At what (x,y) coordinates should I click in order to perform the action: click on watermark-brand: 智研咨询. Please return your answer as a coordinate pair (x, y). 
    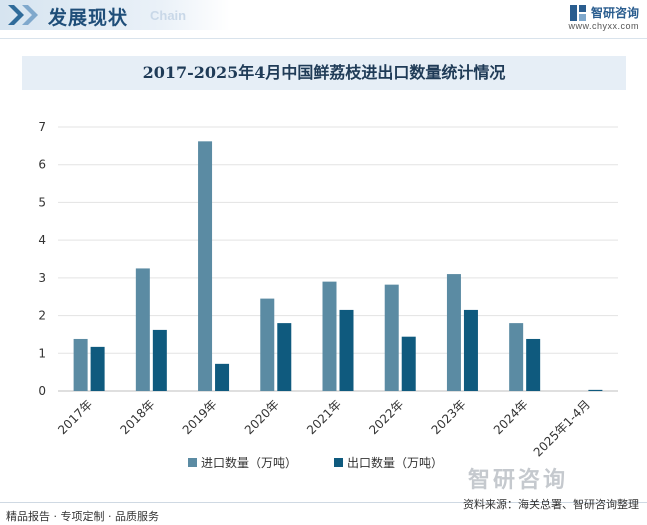
    Looking at the image, I should click on (518, 480).